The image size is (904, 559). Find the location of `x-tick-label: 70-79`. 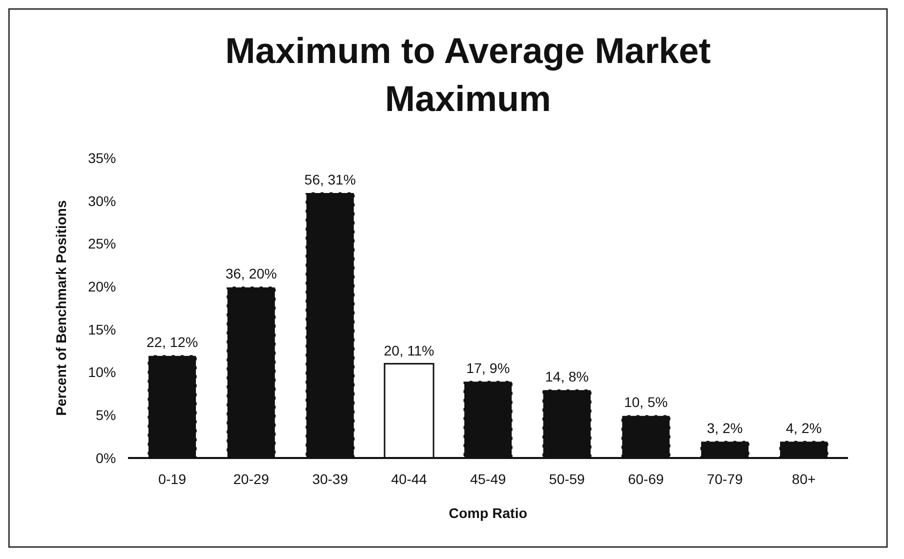

x-tick-label: 70-79 is located at coordinates (724, 479).